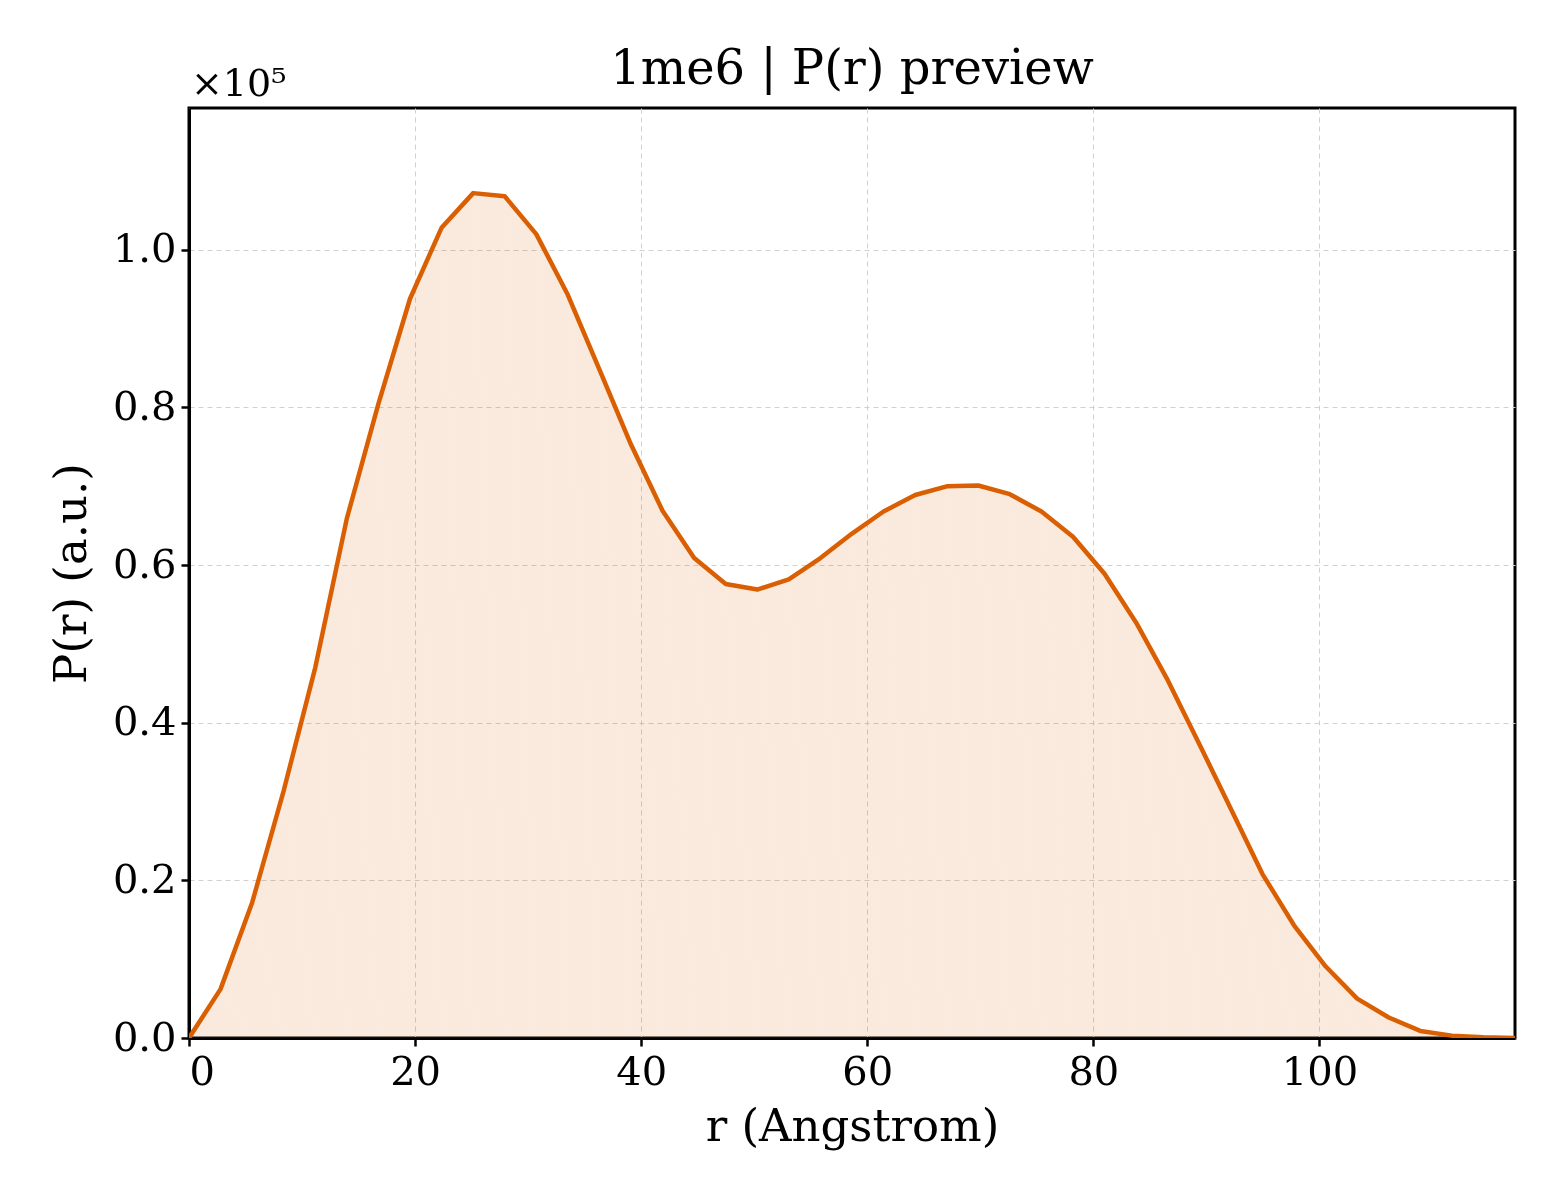 This screenshot has width=1560, height=1200. Describe the element at coordinates (144, 248) in the screenshot. I see `y-tick-label: 1.0` at that location.